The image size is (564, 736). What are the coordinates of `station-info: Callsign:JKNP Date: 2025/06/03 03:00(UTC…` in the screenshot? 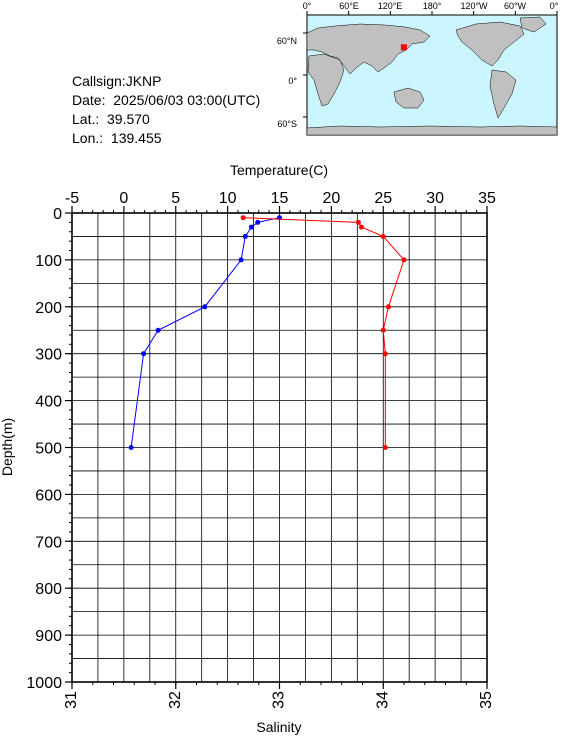 It's located at (166, 110).